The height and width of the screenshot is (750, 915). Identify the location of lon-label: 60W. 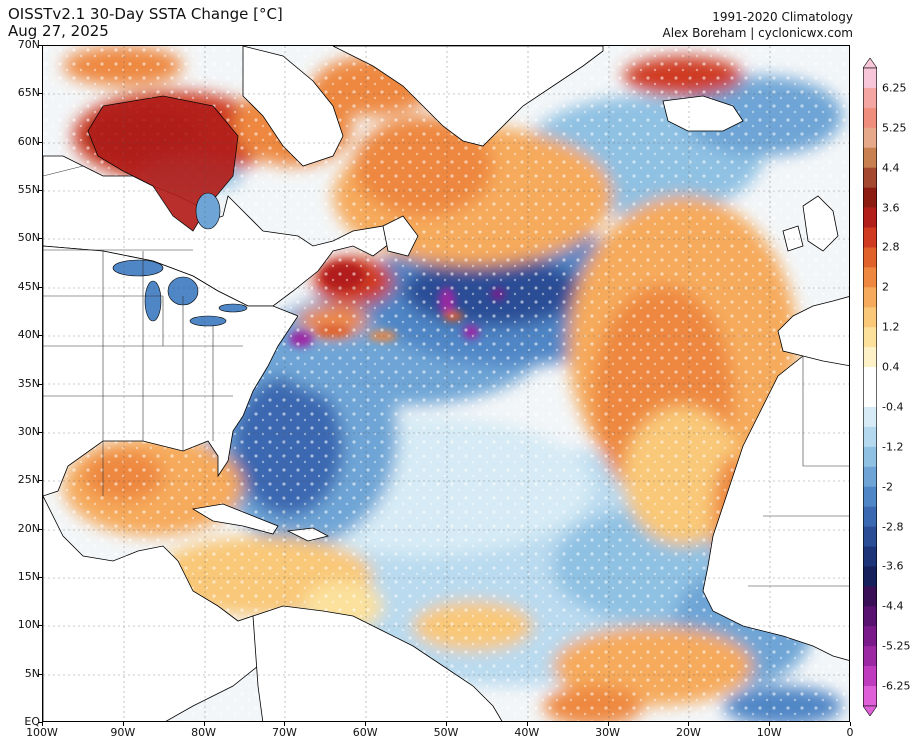
(365, 732).